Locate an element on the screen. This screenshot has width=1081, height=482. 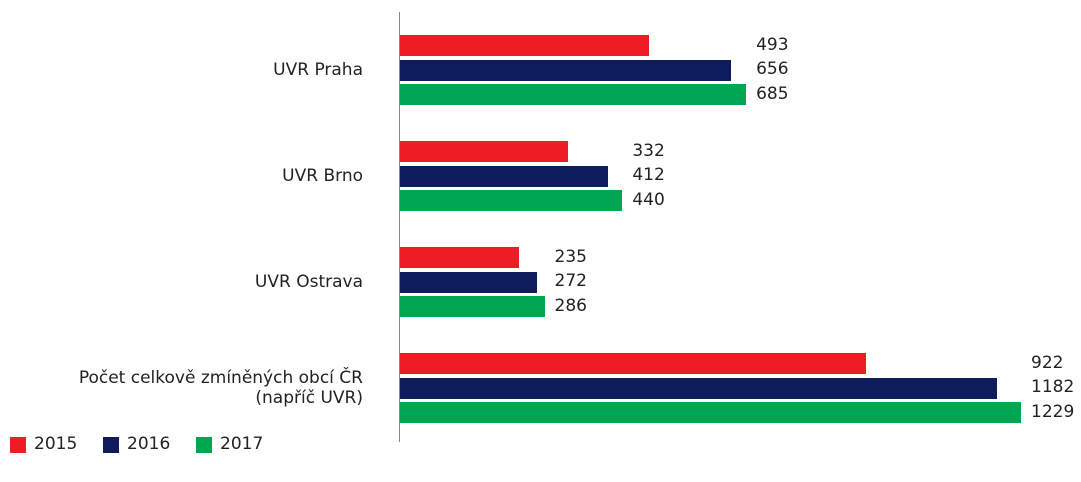
value-label: 493 is located at coordinates (772, 44).